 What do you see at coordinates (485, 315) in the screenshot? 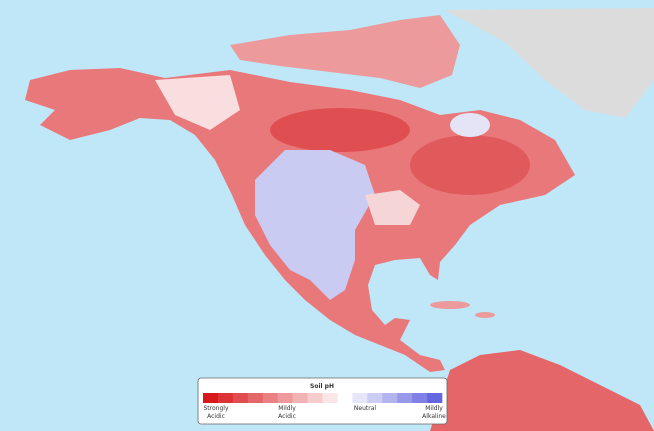
I see `hispaniola` at bounding box center [485, 315].